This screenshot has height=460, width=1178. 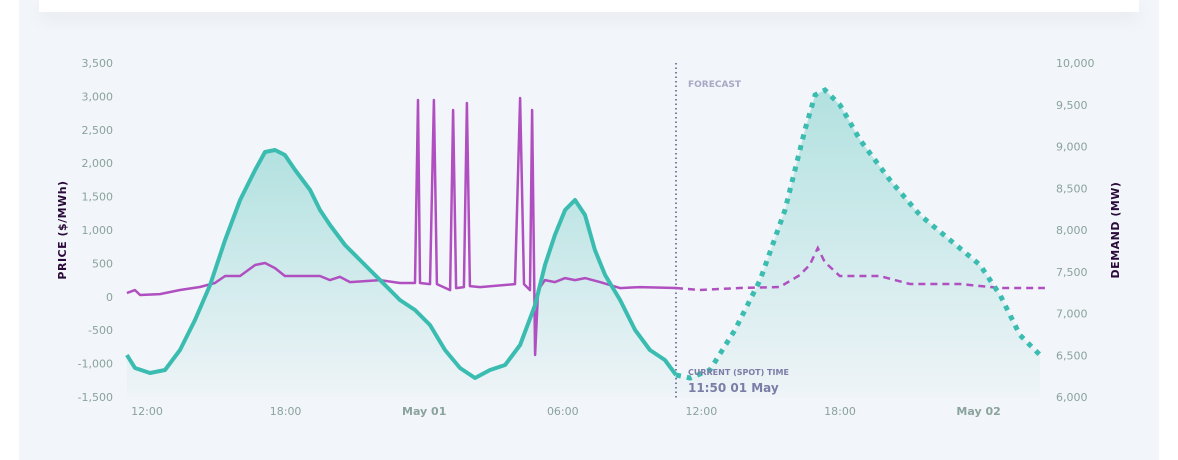 What do you see at coordinates (98, 130) in the screenshot?
I see `y-left-tick-label: 2,500` at bounding box center [98, 130].